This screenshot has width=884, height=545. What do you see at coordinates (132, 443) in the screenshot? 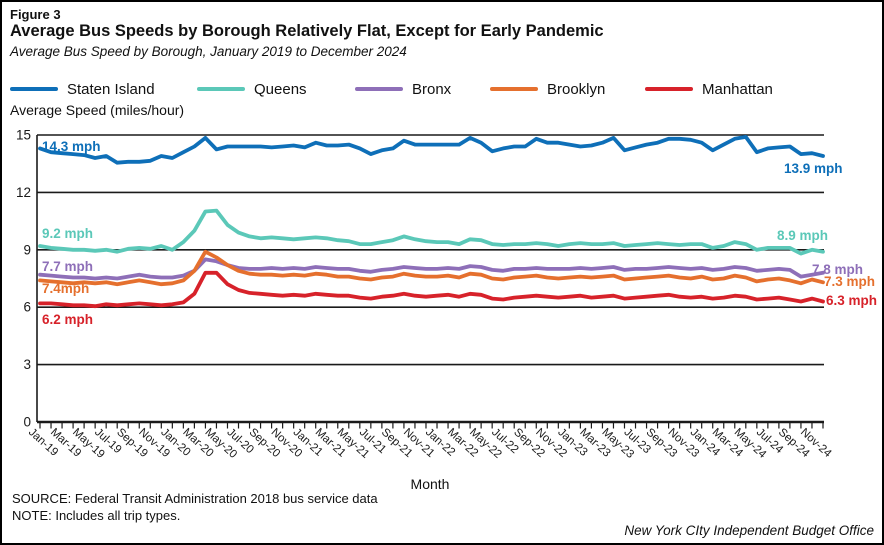
I see `x-tick-label: Sep-19` at bounding box center [132, 443].